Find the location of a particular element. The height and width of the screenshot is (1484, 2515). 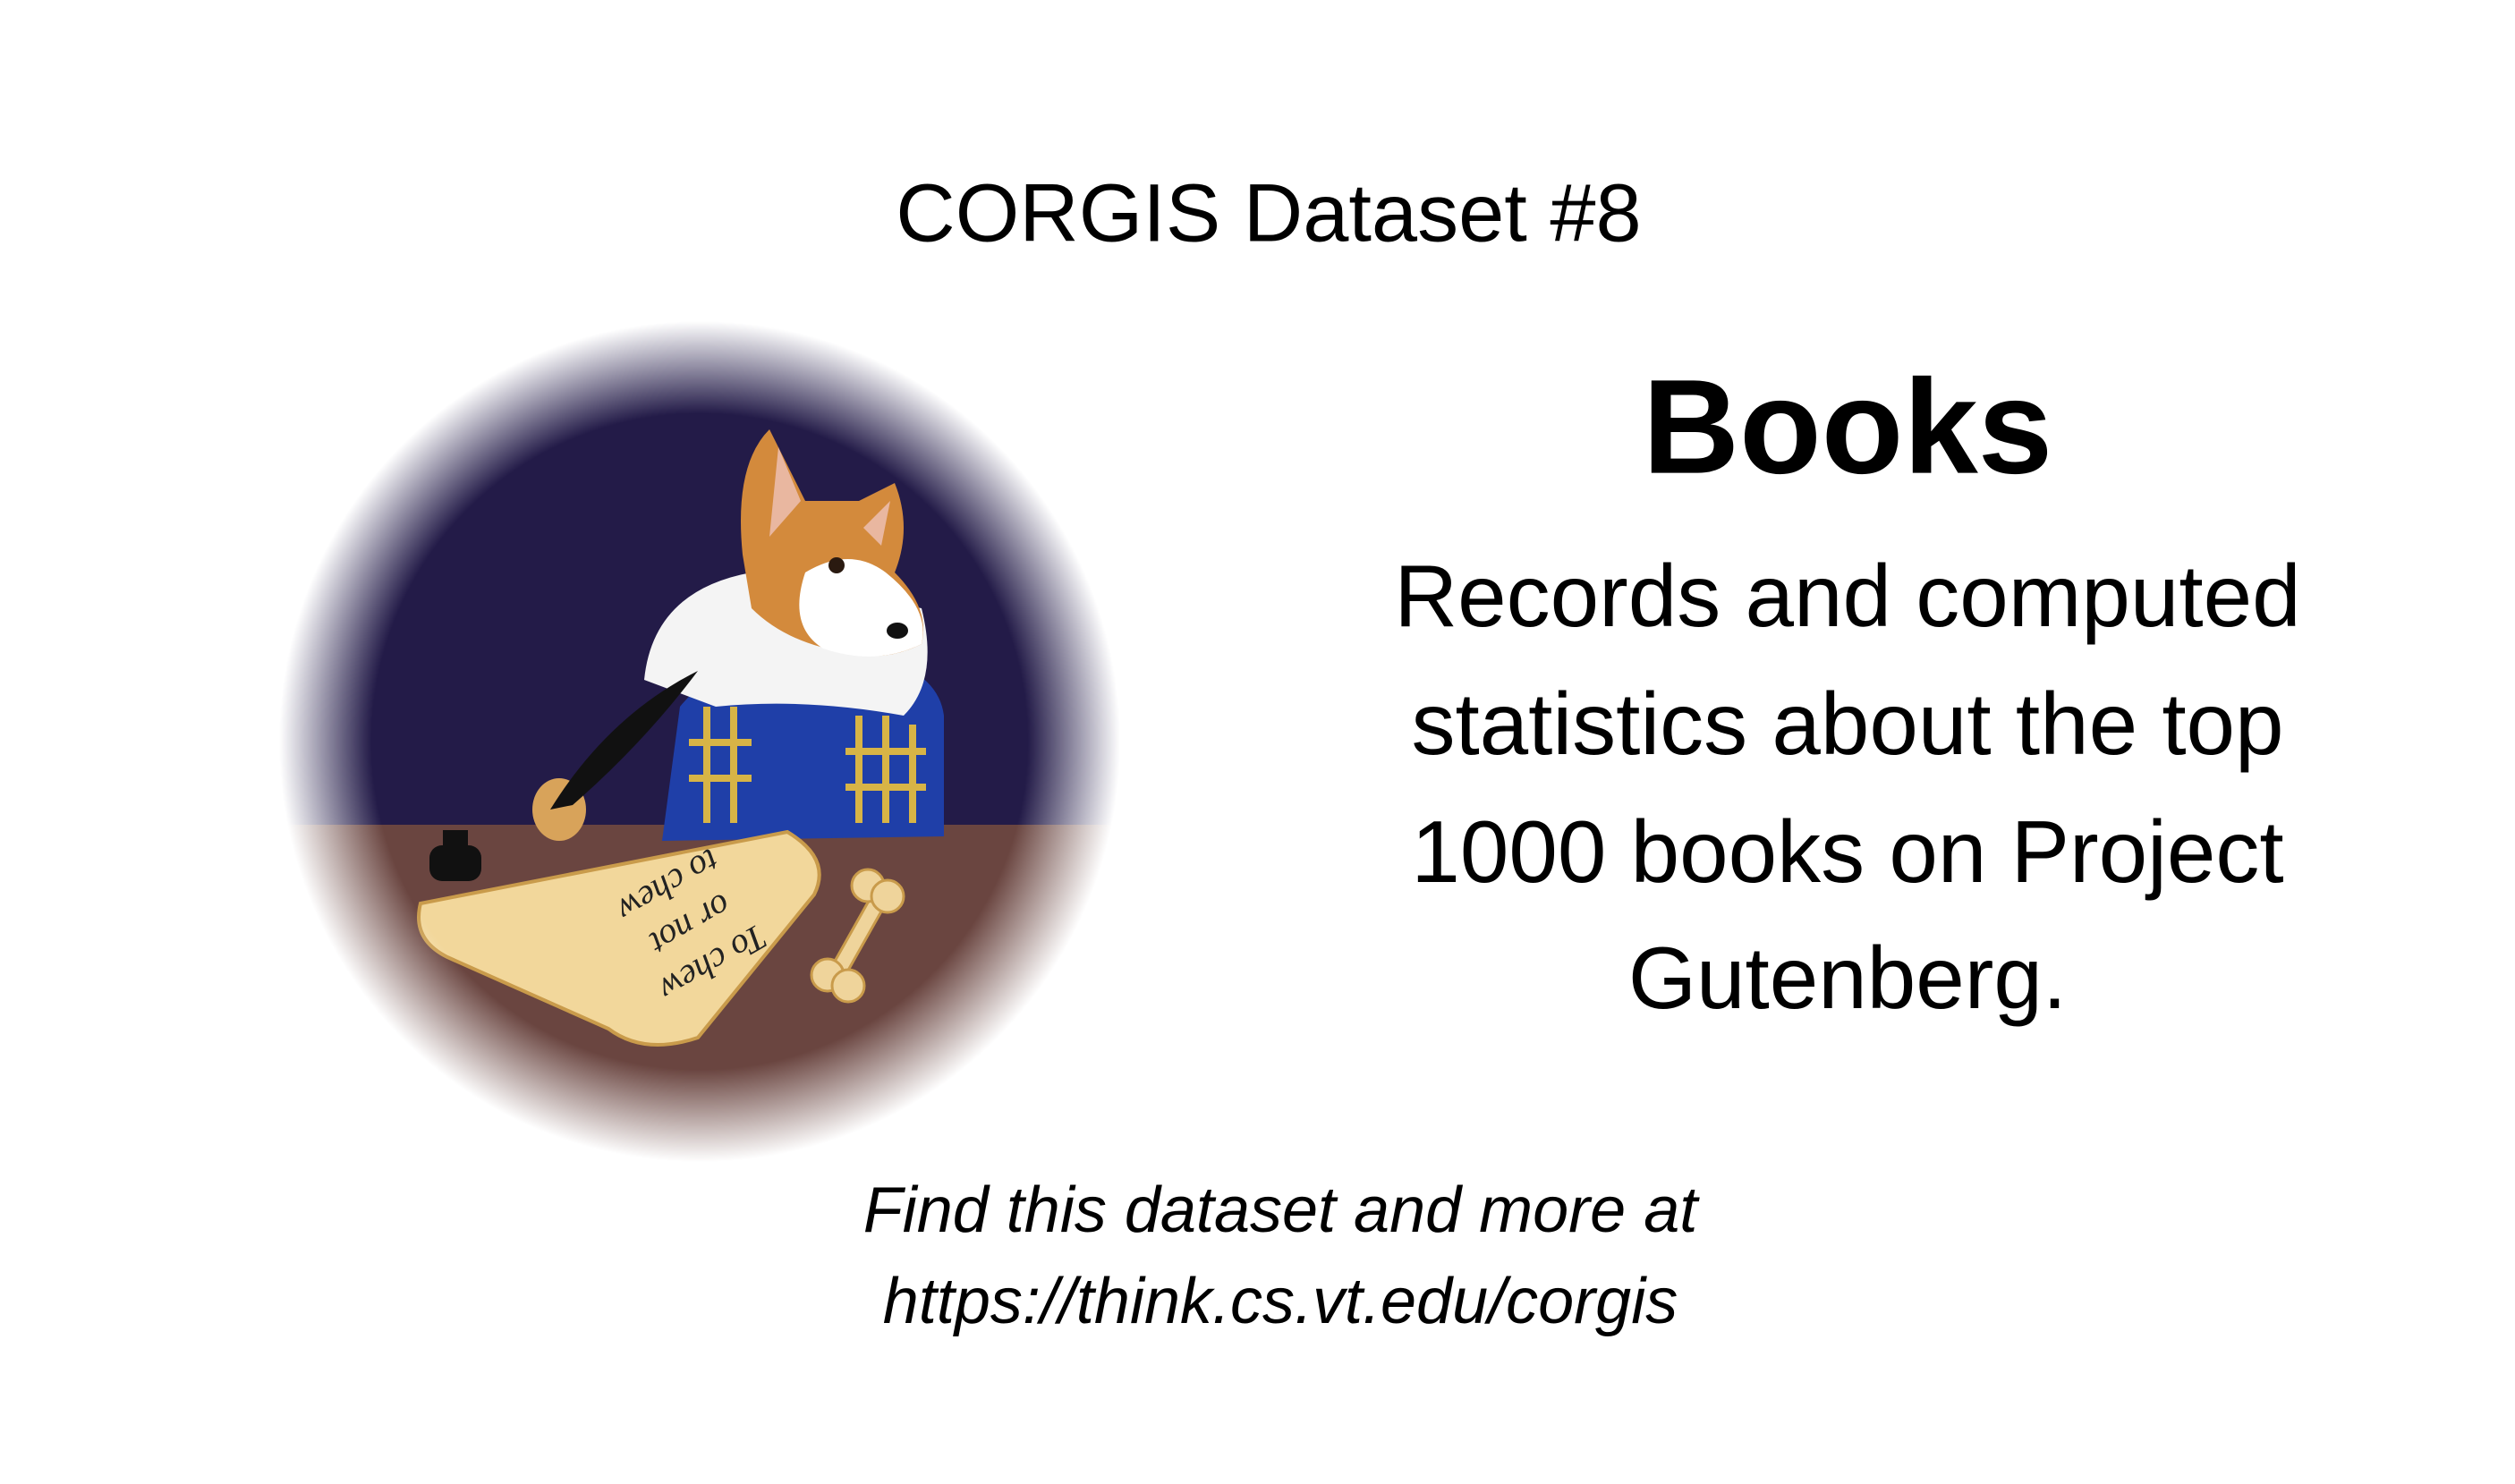

description-line: Gutenberg. is located at coordinates (1848, 978).